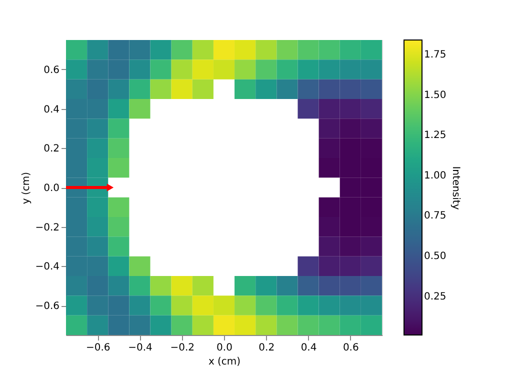  What do you see at coordinates (350, 348) in the screenshot?
I see `x-tick-label: 0.6` at bounding box center [350, 348].